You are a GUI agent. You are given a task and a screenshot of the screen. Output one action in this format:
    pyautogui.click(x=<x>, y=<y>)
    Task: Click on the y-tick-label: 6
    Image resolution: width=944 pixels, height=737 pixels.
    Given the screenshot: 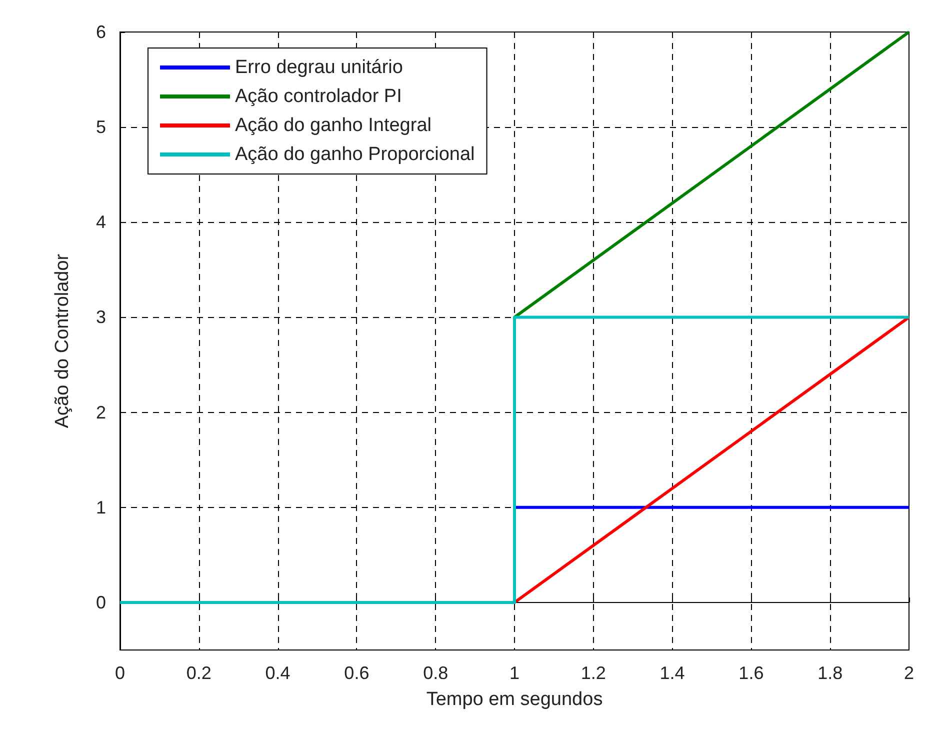 What is the action you would take?
    pyautogui.click(x=101, y=32)
    